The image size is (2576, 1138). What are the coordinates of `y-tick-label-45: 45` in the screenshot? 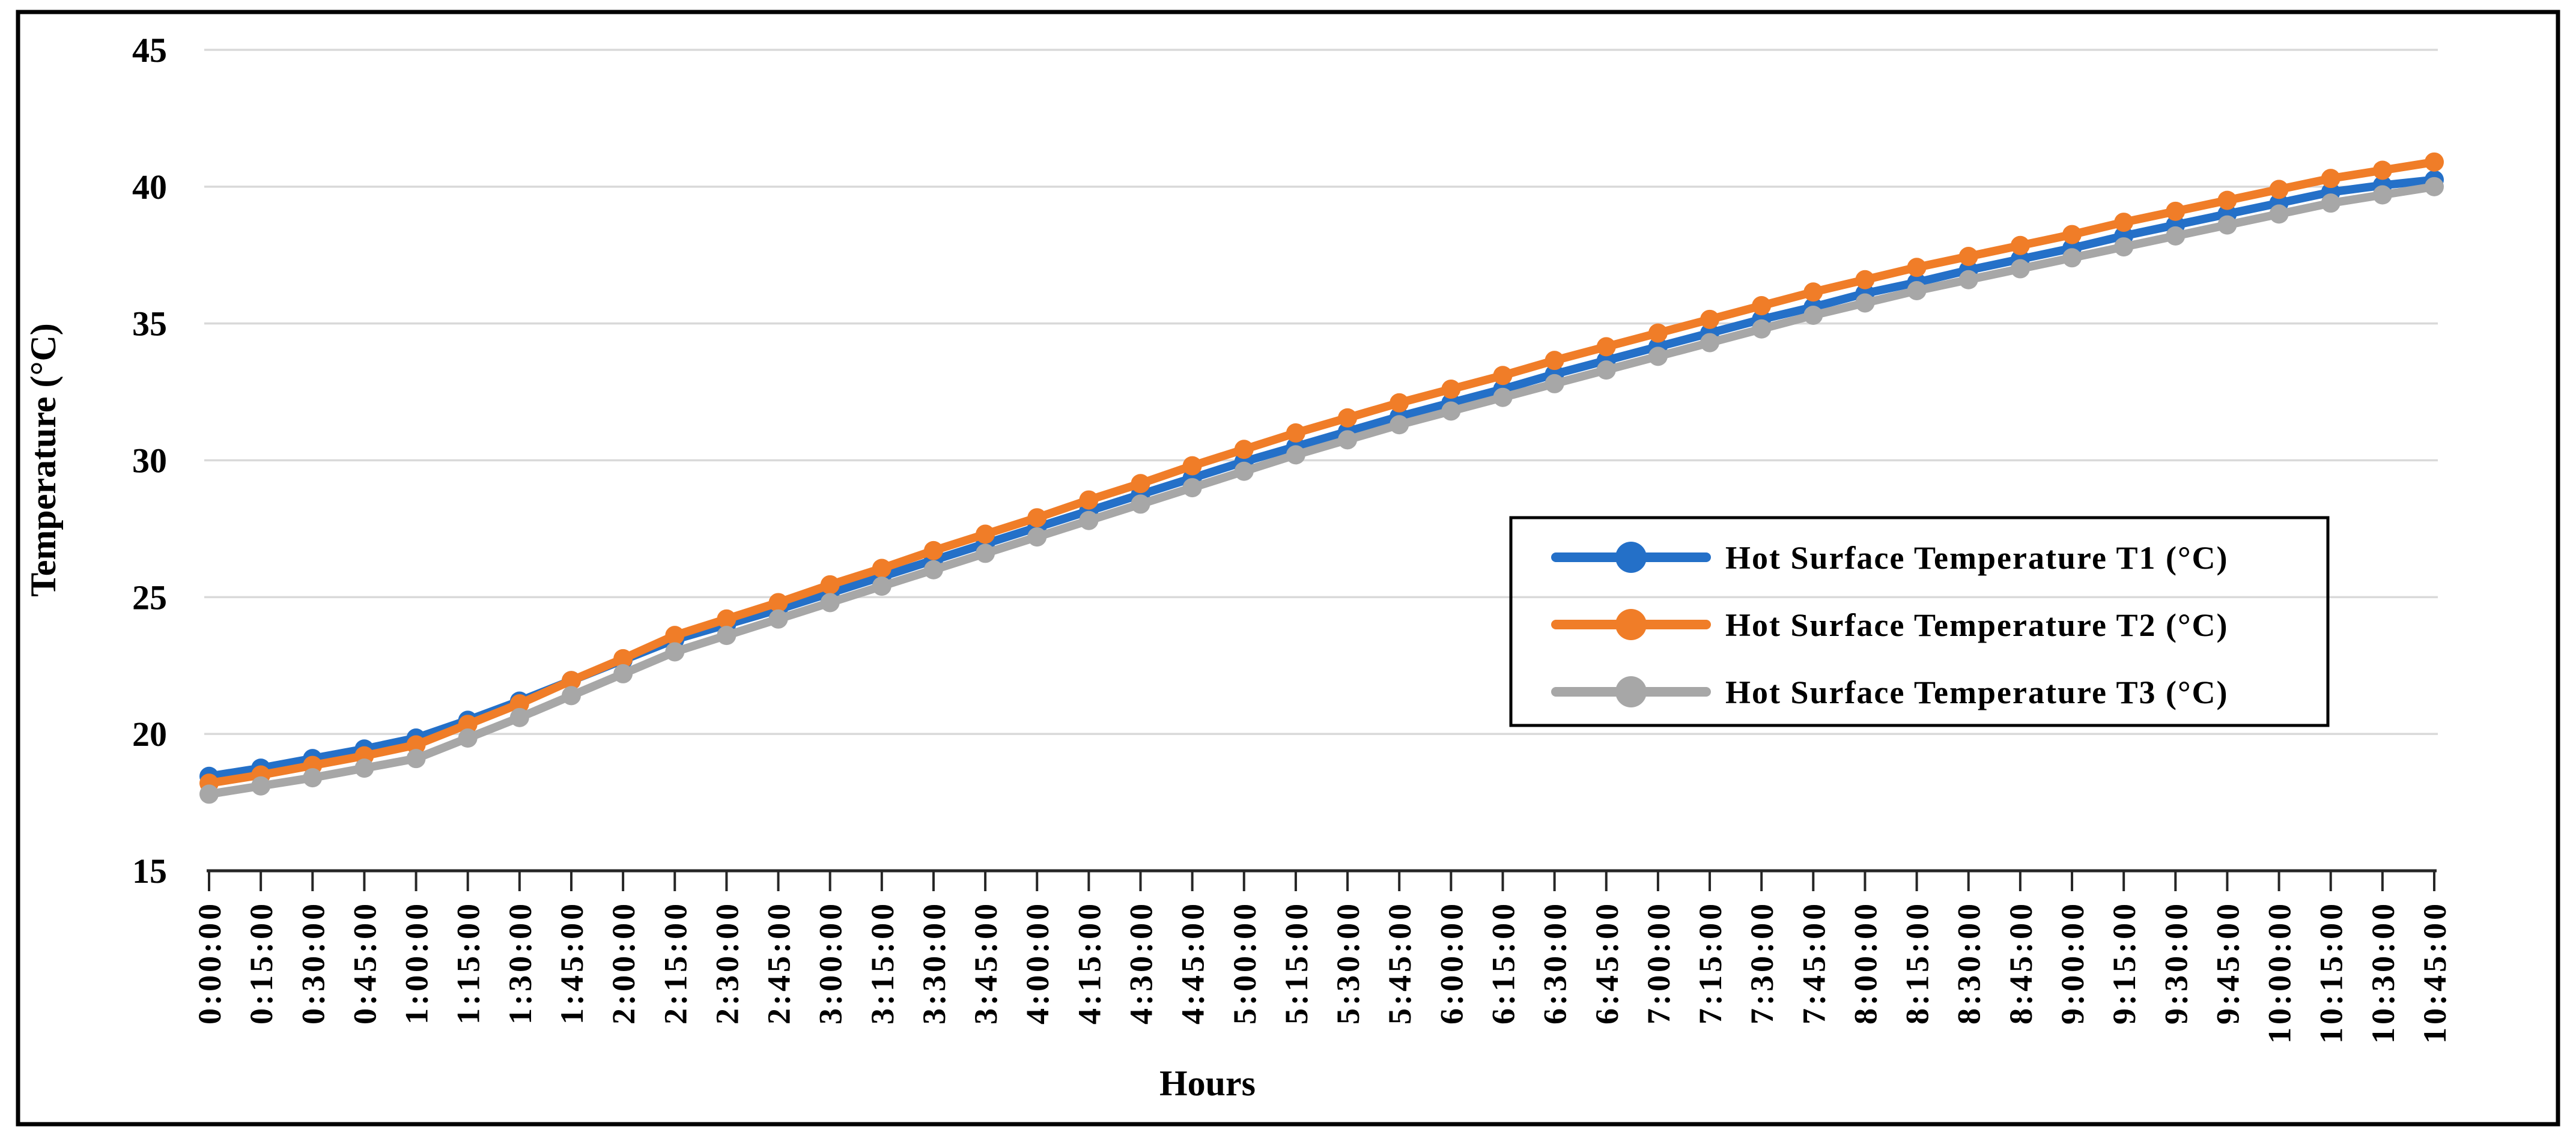 It's located at (149, 50).